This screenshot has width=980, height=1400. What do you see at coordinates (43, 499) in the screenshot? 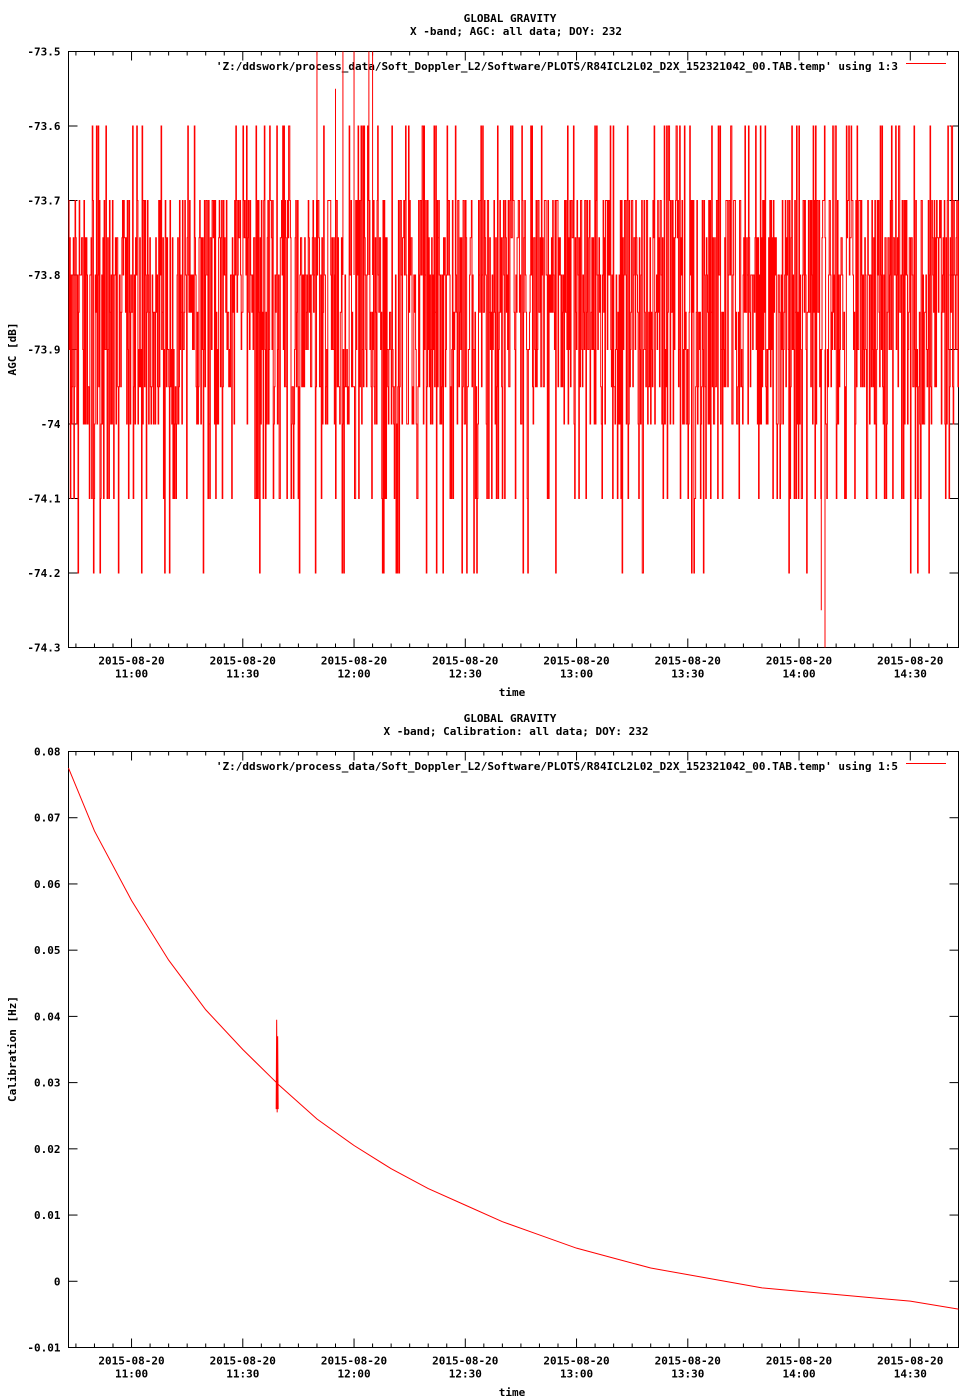
I see `agc-y-tick-label: -74.1` at bounding box center [43, 499].